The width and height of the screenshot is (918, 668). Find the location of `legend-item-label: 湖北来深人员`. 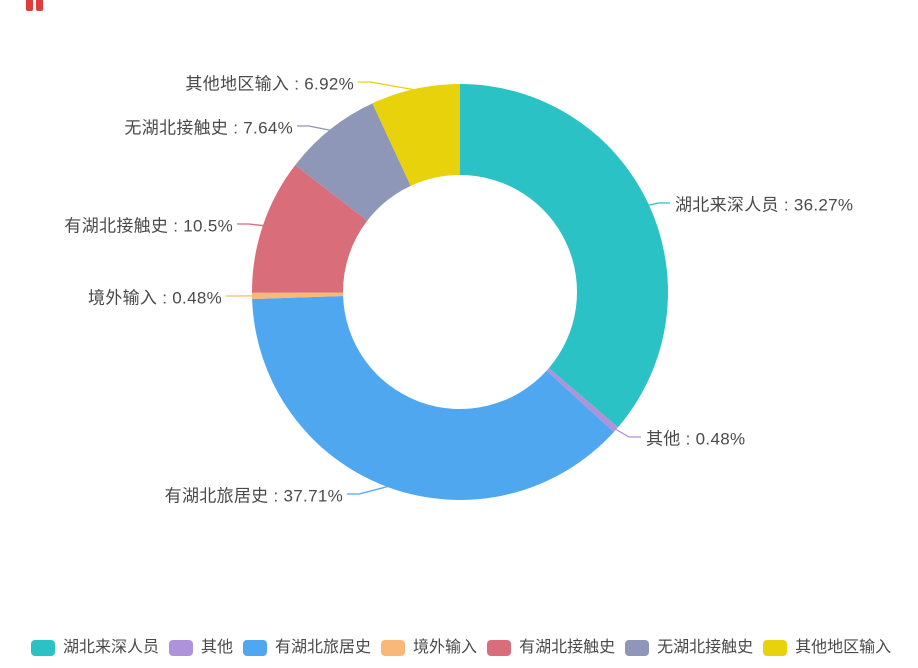

legend-item-label: 湖北来深人员 is located at coordinates (111, 647).